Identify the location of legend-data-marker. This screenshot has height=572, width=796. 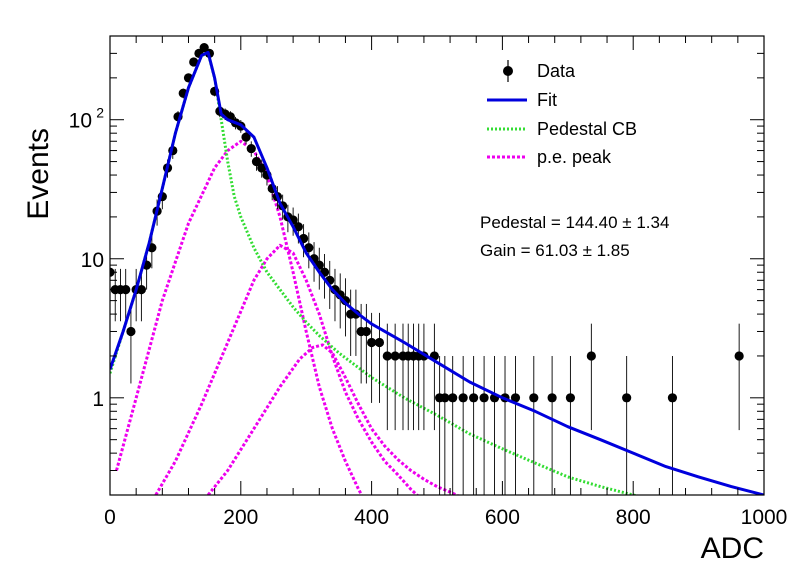
(508, 71).